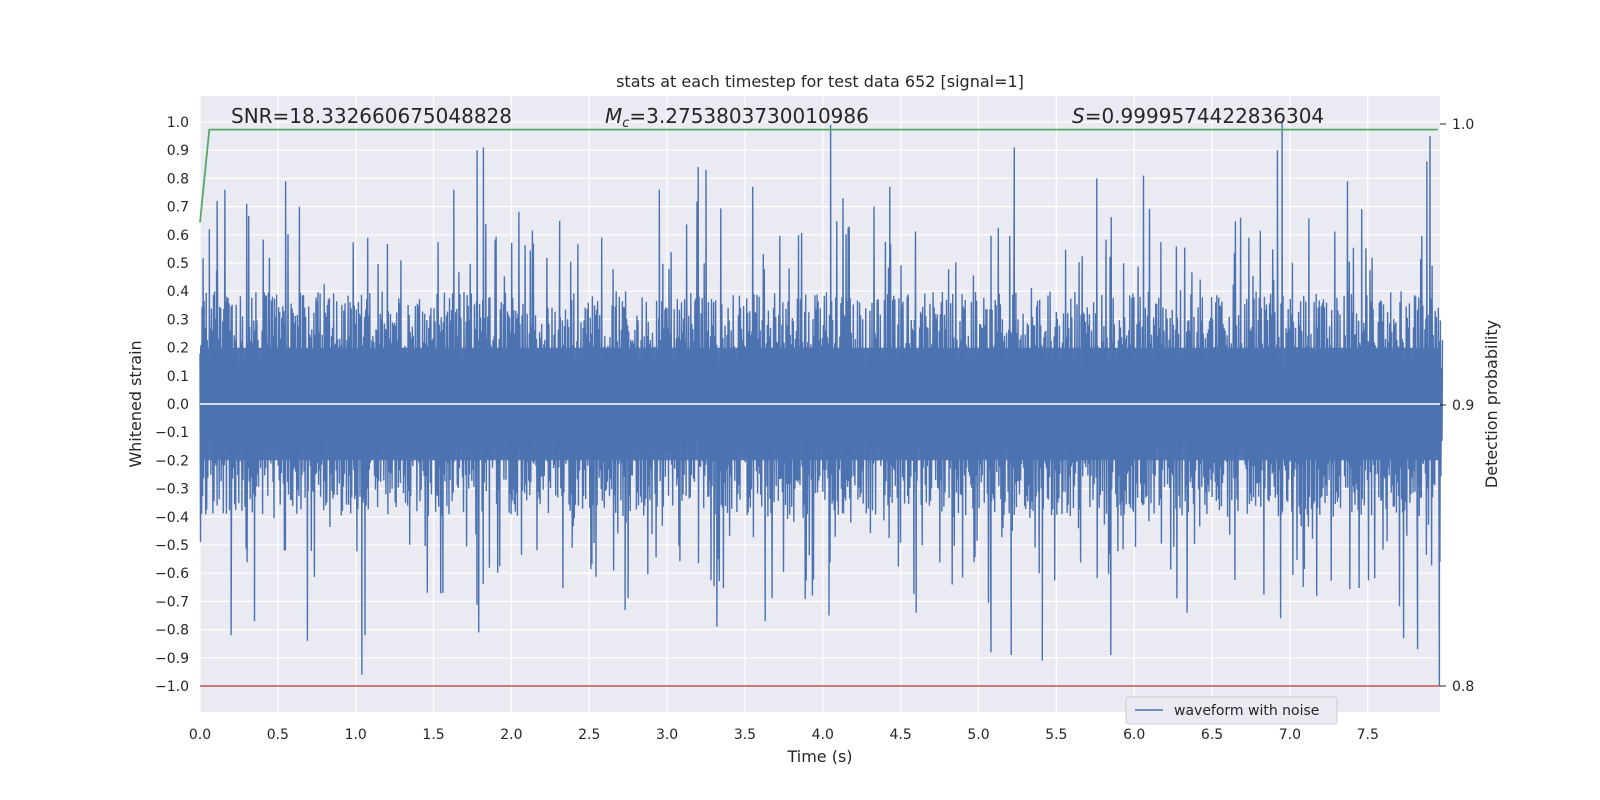 The image size is (1600, 800). I want to click on y-tick-label: 0.8, so click(178, 179).